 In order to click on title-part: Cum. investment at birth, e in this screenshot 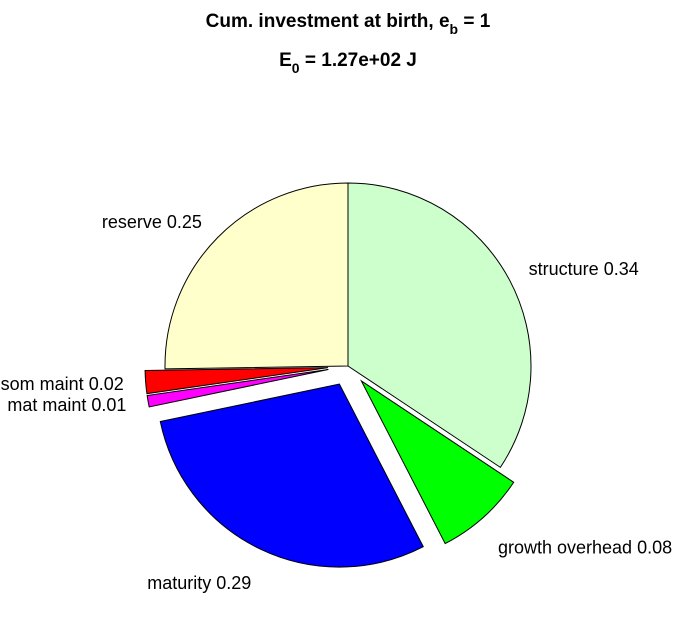, I will do `click(328, 21)`.